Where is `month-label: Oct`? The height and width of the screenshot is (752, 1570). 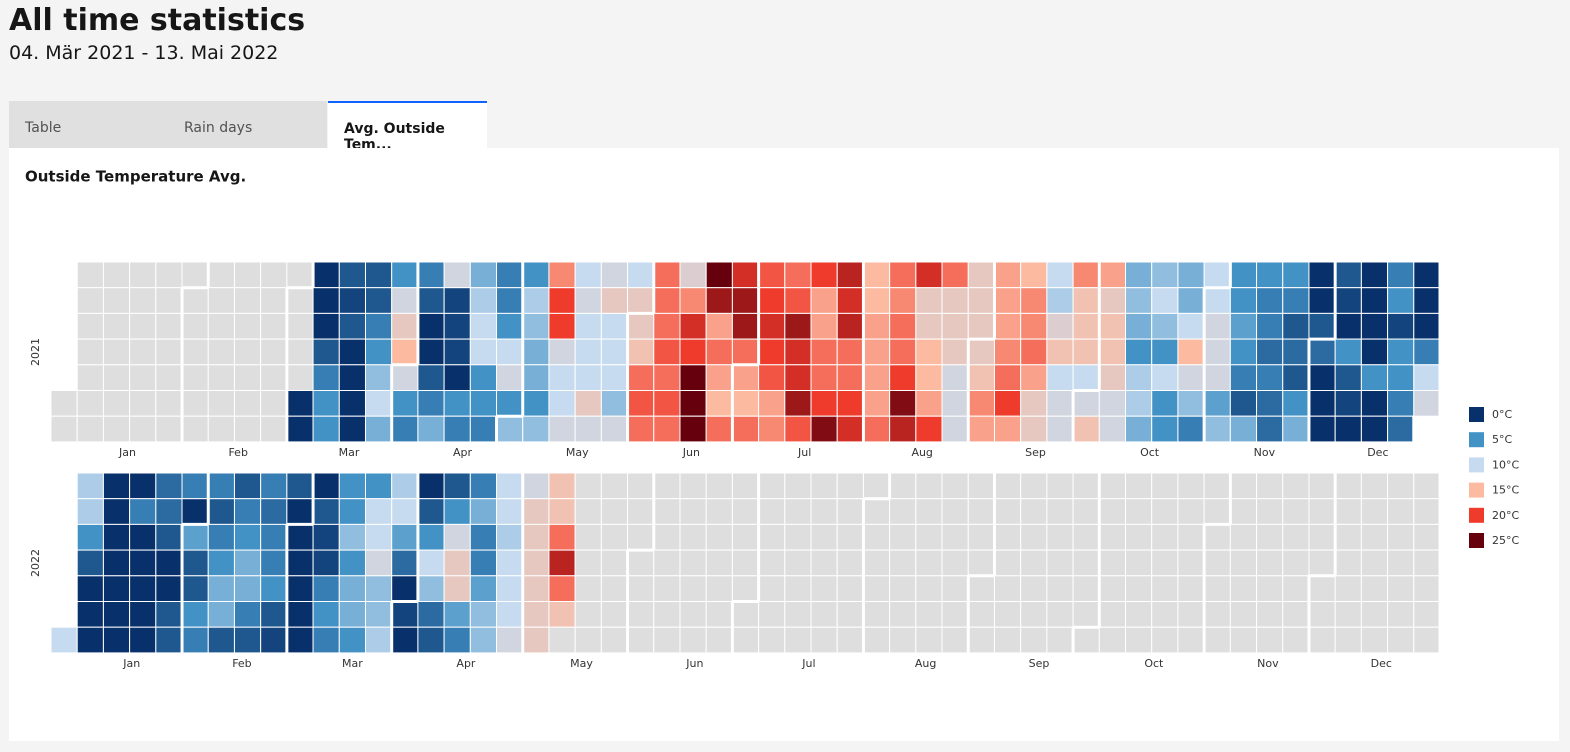
month-label: Oct is located at coordinates (1150, 452).